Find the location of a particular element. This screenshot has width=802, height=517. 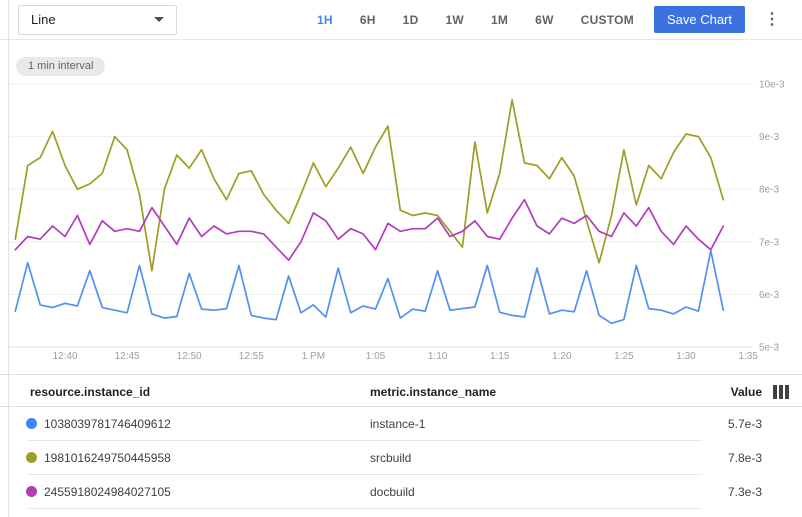

x-axis-label: 1:25 is located at coordinates (624, 356).